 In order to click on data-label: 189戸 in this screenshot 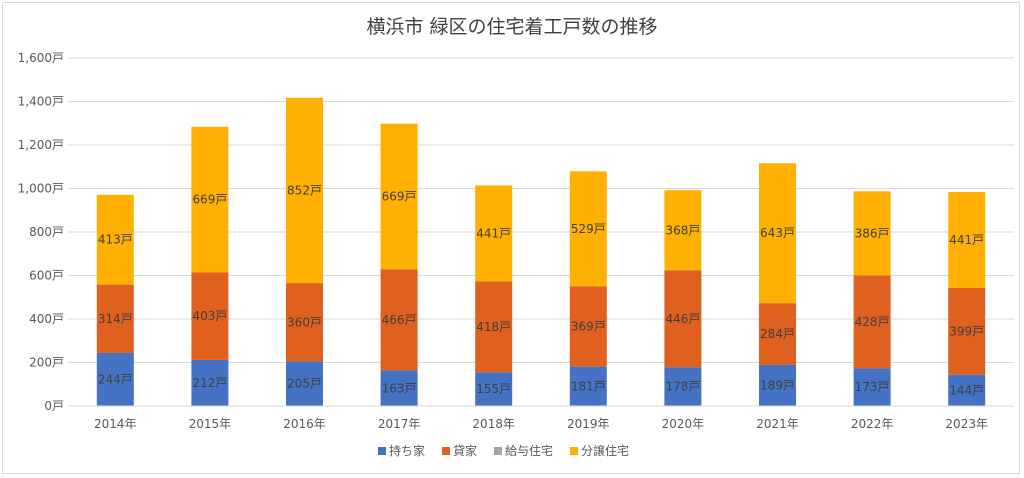, I will do `click(777, 385)`.